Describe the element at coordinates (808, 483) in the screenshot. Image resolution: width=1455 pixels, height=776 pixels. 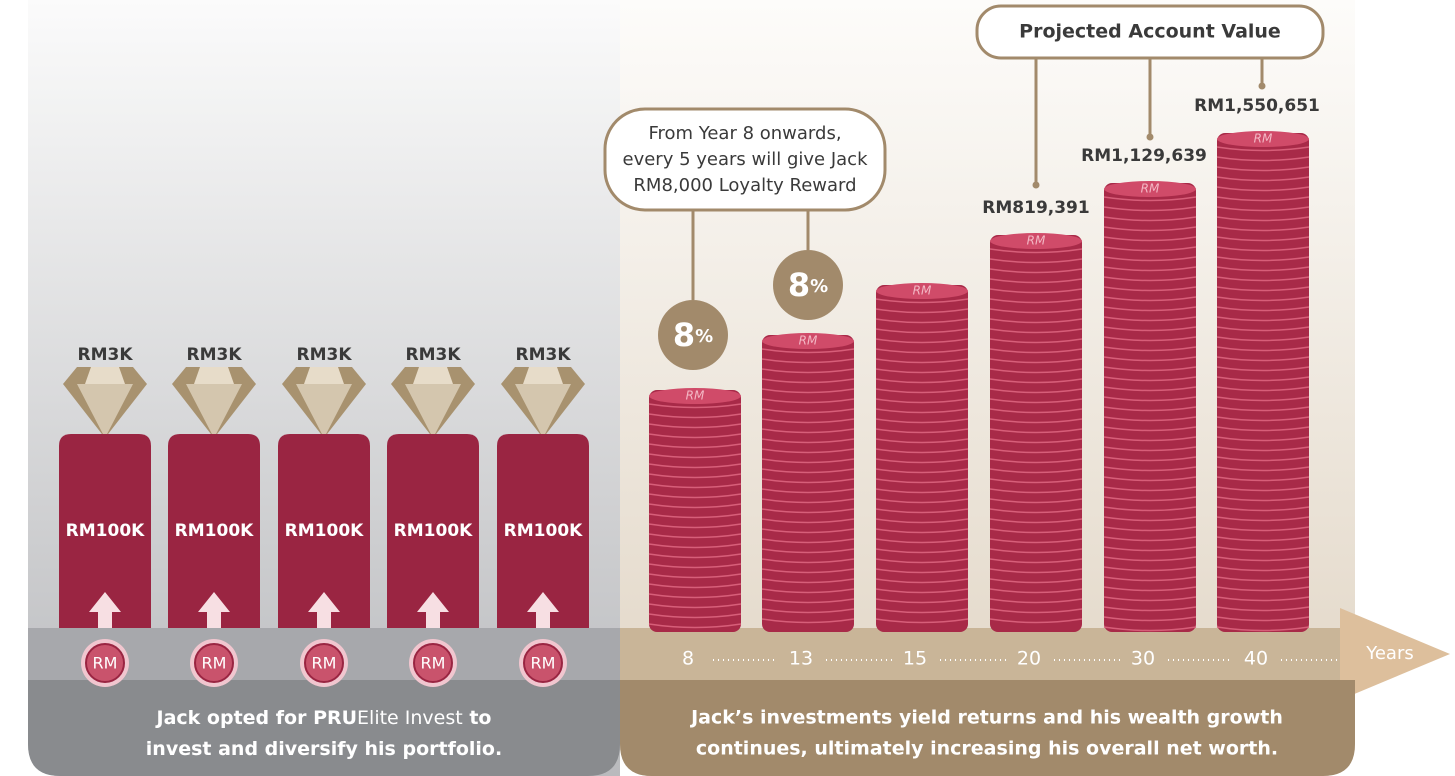
I see `coin-stack` at that location.